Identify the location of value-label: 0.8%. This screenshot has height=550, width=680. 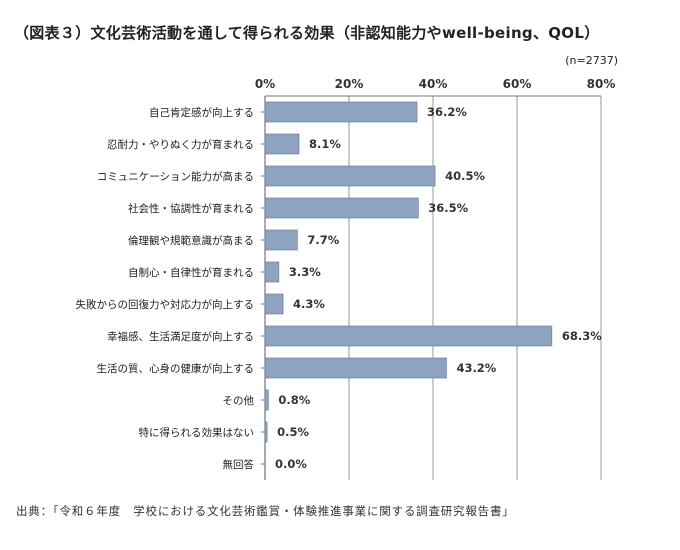
(294, 400).